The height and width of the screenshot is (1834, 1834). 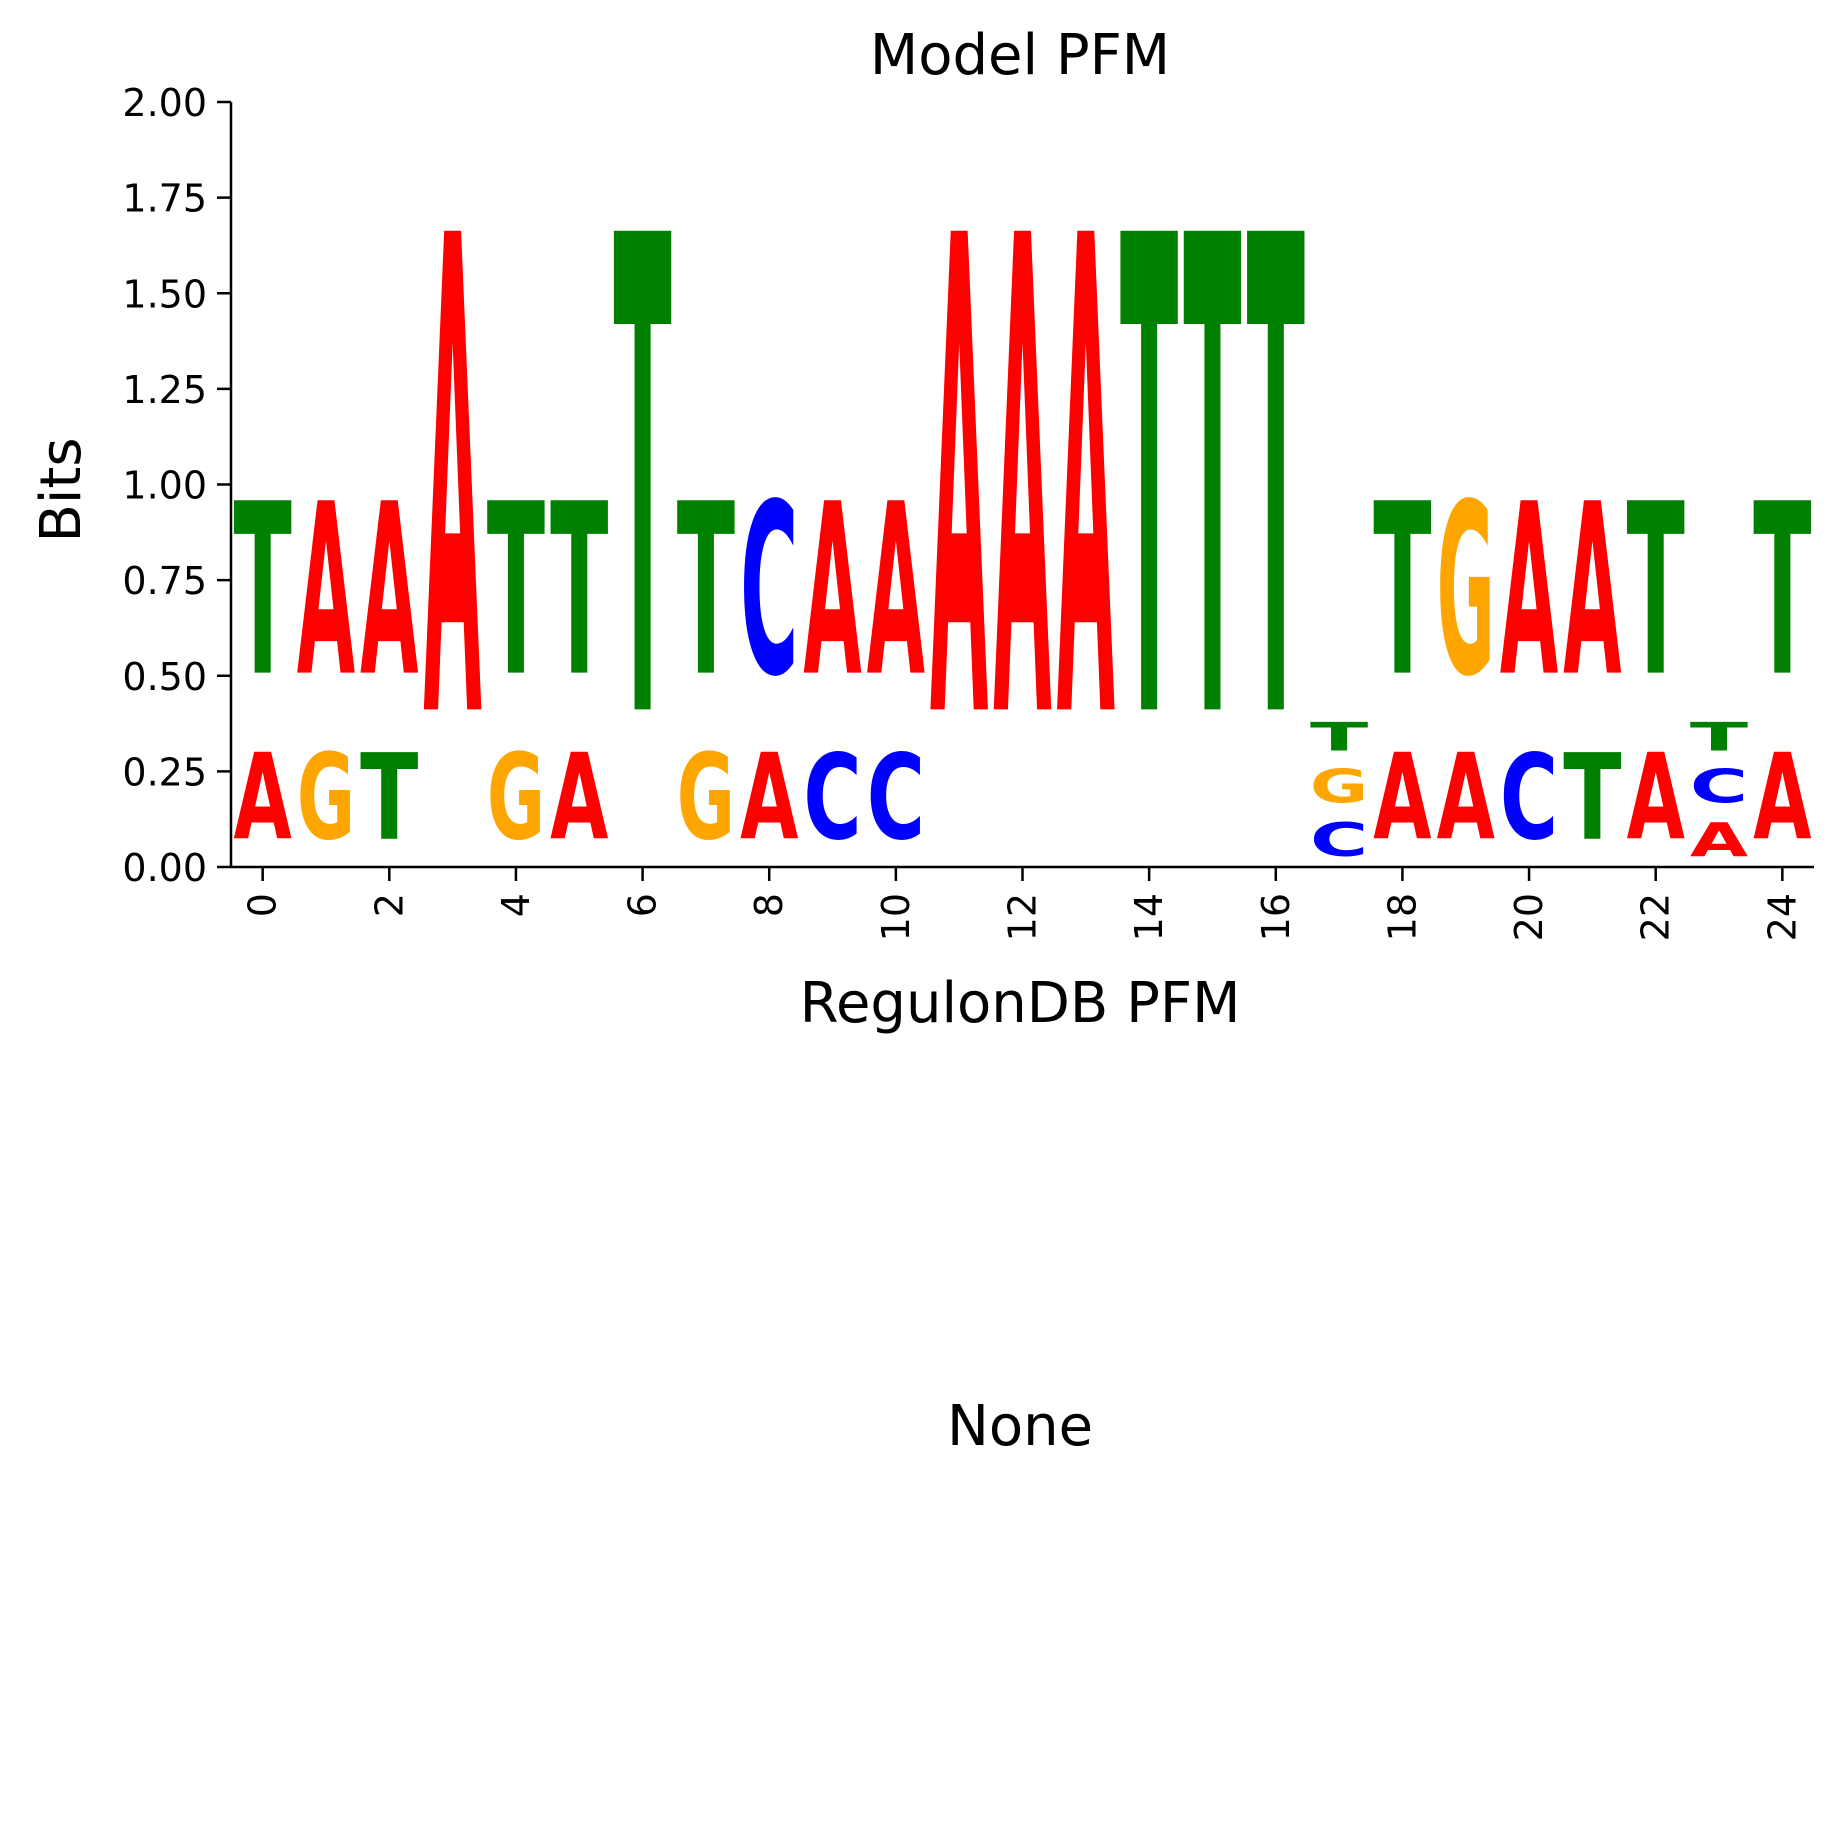 I want to click on x-tick-label: 22, so click(x=1656, y=917).